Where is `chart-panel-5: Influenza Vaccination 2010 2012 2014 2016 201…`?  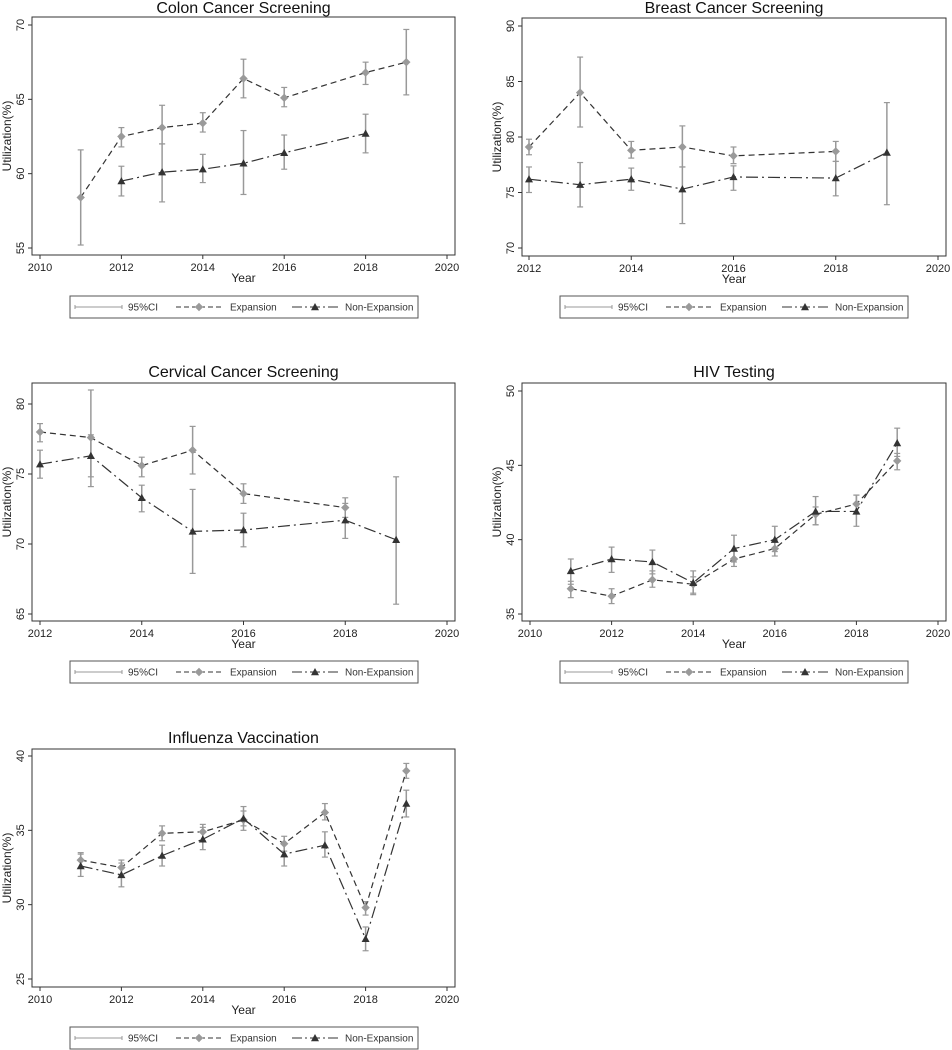 chart-panel-5: Influenza Vaccination 2010 2012 2014 2016 201… is located at coordinates (229, 890).